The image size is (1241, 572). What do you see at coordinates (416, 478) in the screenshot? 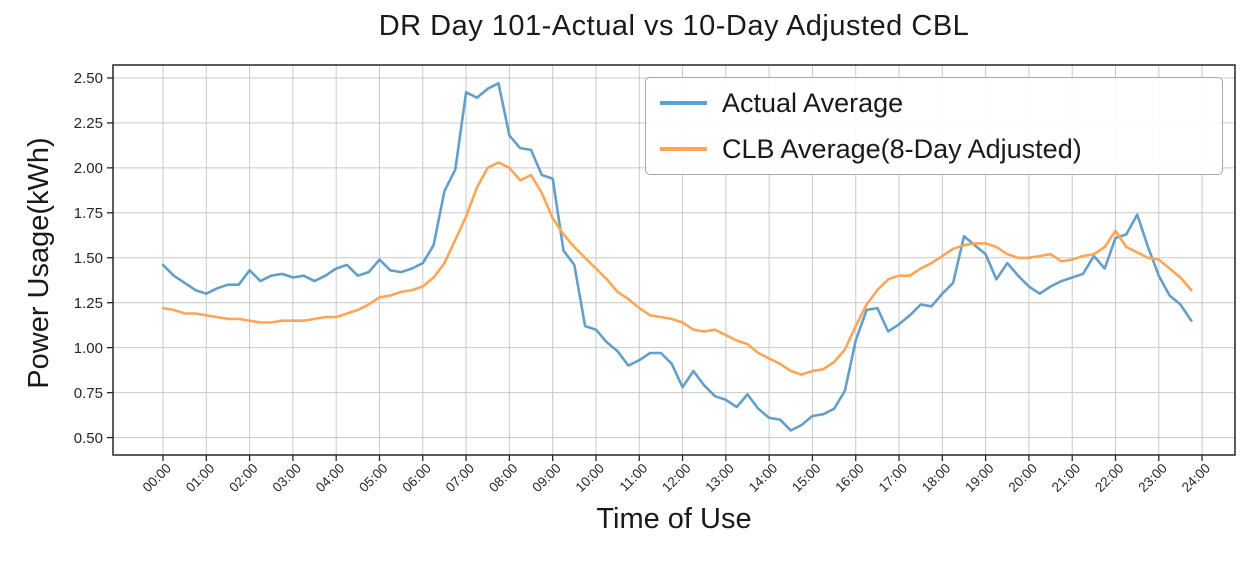
I see `x-tick-label: 06:00` at bounding box center [416, 478].